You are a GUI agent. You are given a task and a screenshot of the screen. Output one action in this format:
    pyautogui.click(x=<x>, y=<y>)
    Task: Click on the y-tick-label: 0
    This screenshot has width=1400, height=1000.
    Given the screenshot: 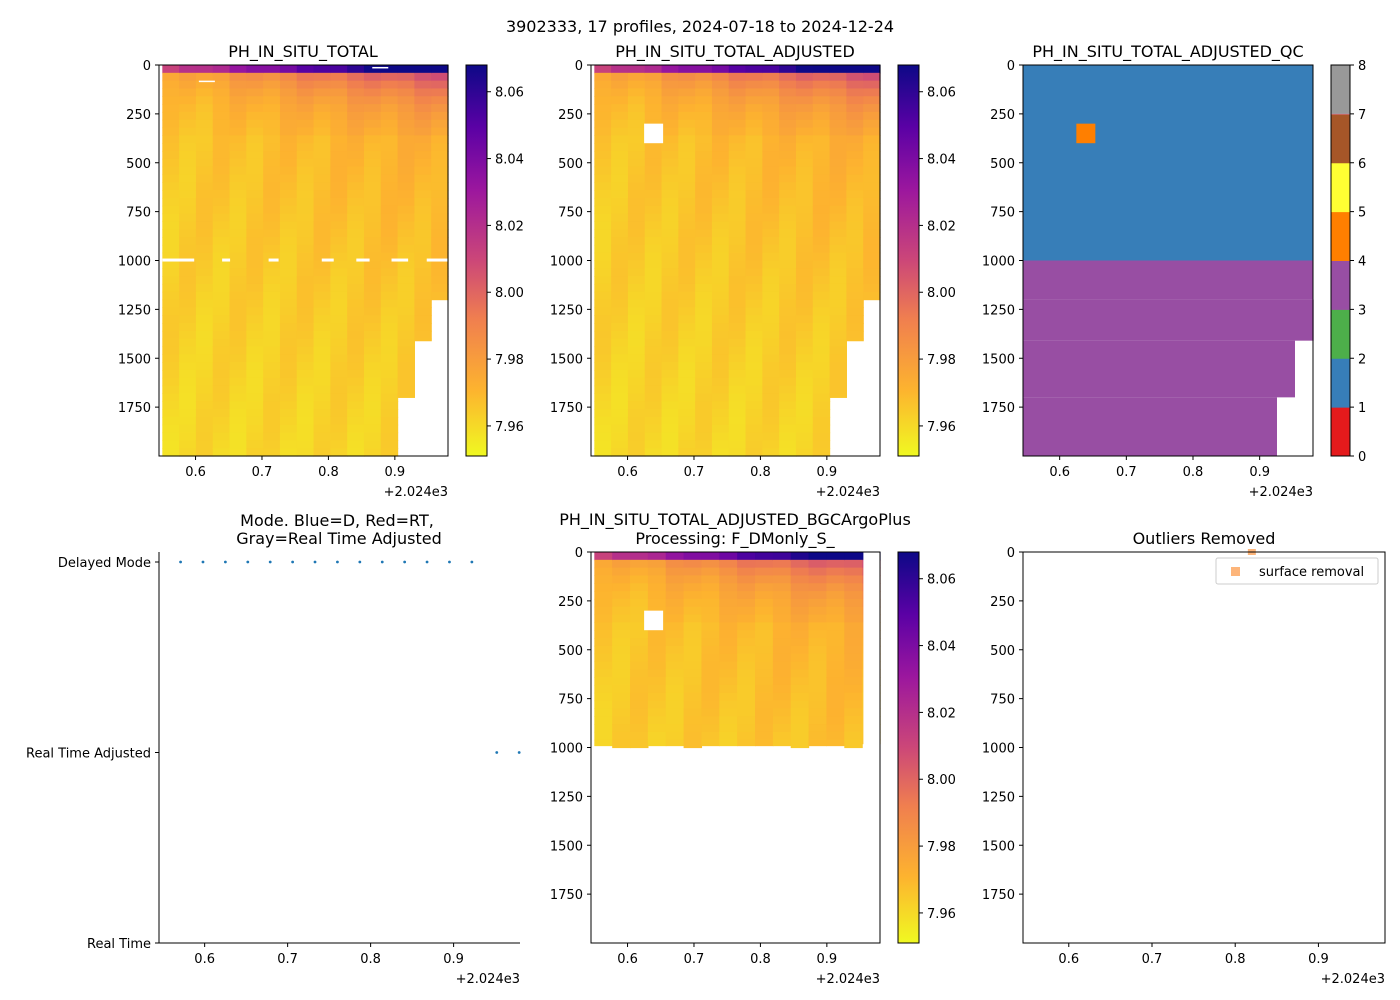 What is the action you would take?
    pyautogui.click(x=147, y=66)
    